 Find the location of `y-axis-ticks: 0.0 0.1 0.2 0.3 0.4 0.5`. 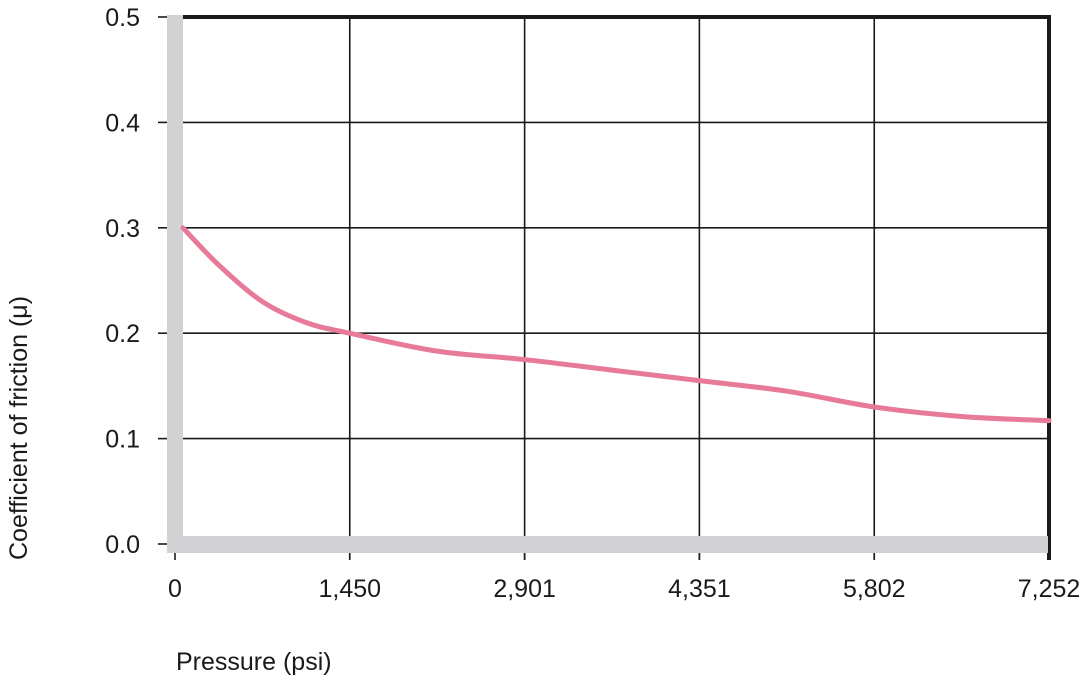

y-axis-ticks: 0.0 0.1 0.2 0.3 0.4 0.5 is located at coordinates (136, 281).